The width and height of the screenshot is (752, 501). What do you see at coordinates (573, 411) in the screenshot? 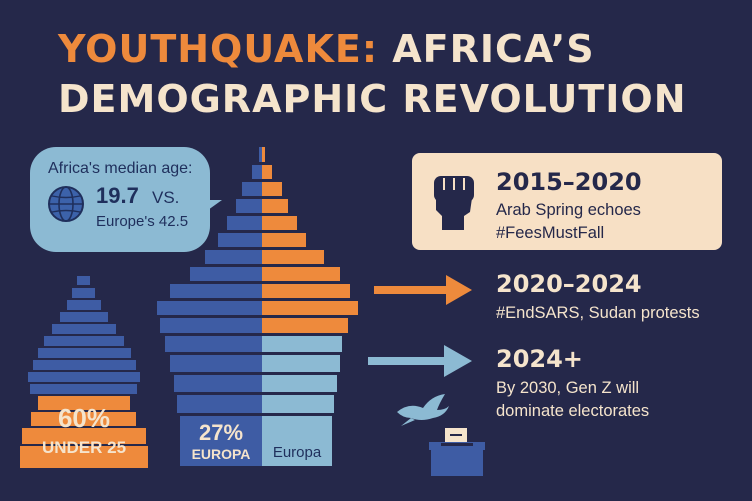
I see `timeline-detail: dominate electorates` at bounding box center [573, 411].